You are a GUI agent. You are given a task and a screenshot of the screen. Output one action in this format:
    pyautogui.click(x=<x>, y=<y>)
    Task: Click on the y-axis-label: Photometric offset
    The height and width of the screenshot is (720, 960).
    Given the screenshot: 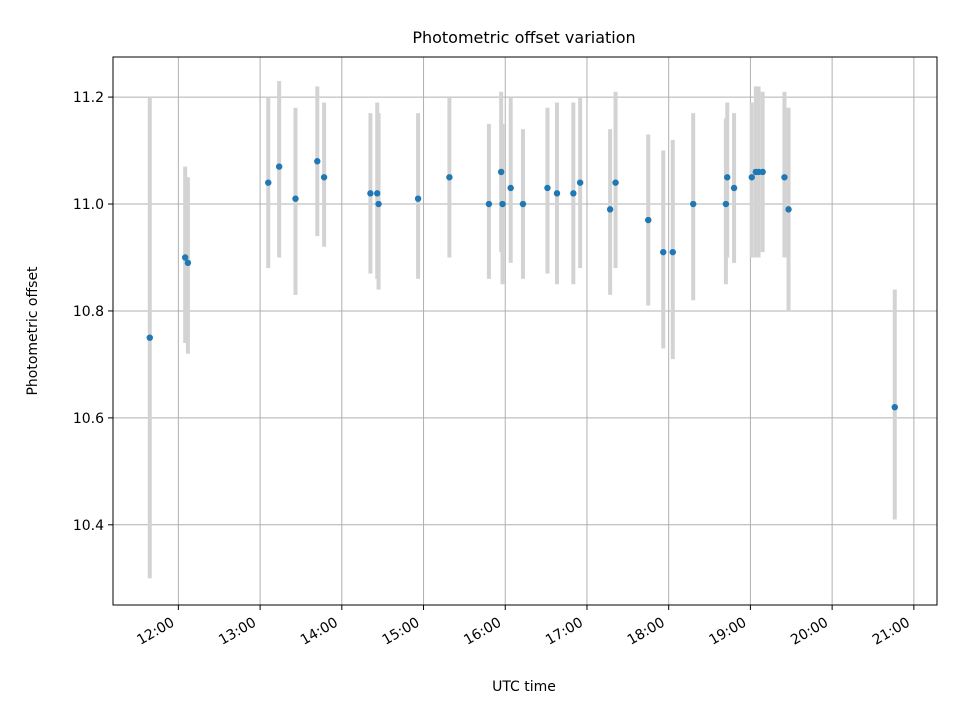 What is the action you would take?
    pyautogui.click(x=33, y=331)
    